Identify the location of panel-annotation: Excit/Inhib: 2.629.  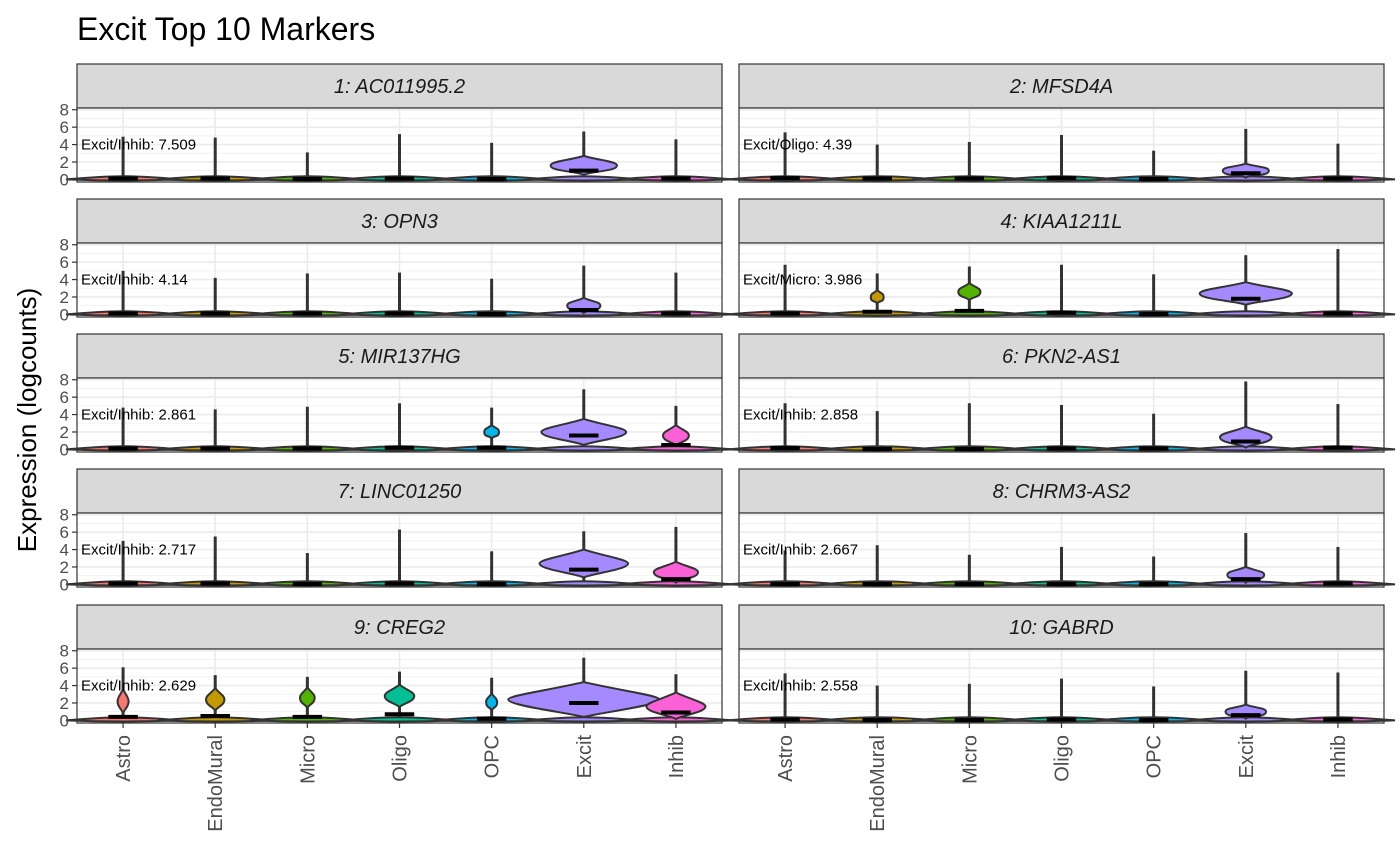
(138, 686).